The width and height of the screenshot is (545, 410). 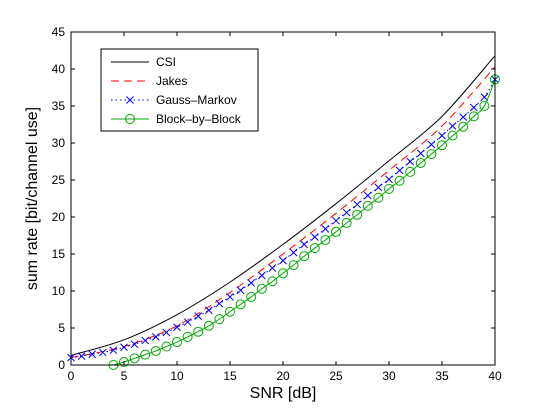 What do you see at coordinates (130, 119) in the screenshot?
I see `legend-marker-block-by-block` at bounding box center [130, 119].